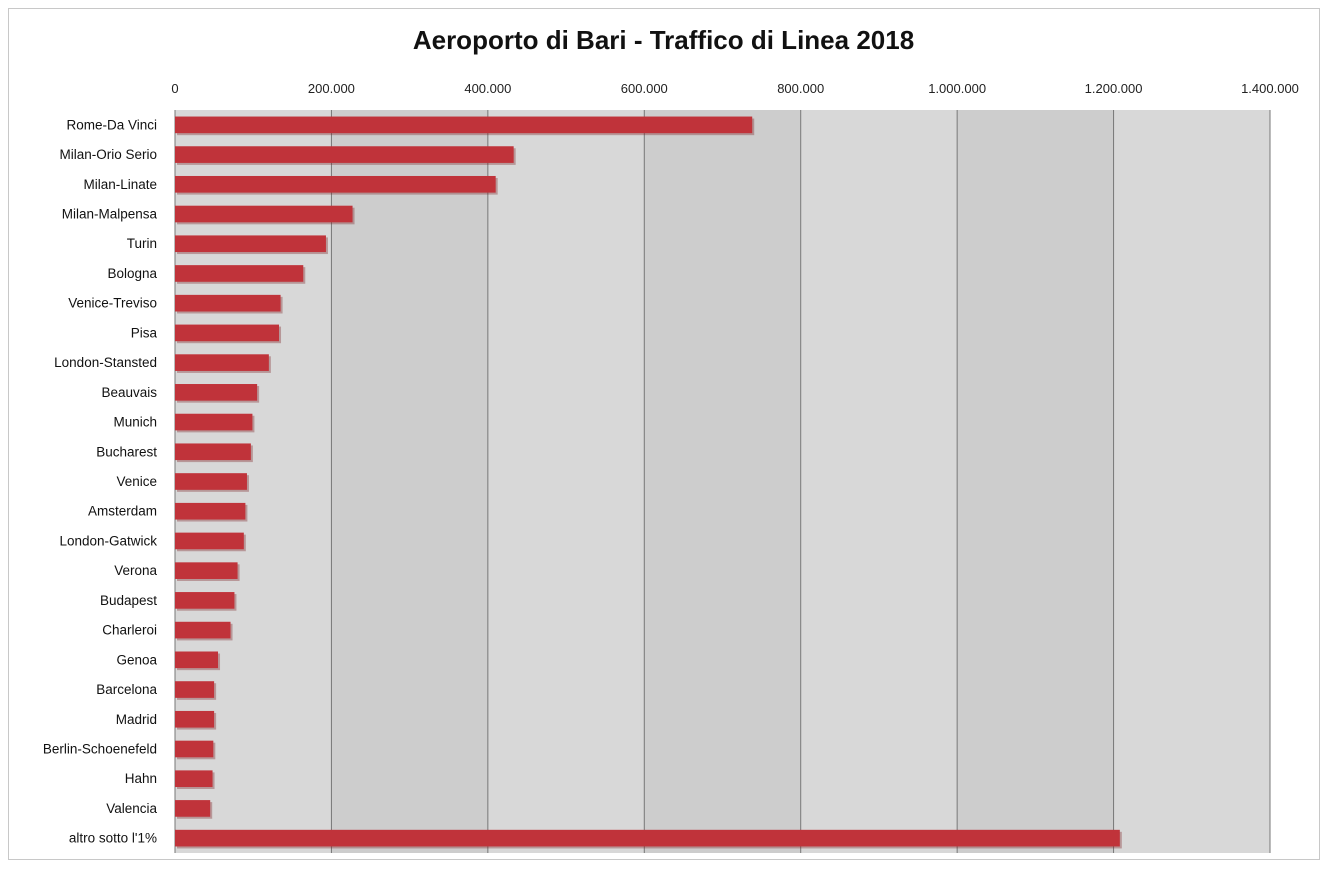  I want to click on category-label: Milan-Malpensa, so click(110, 214).